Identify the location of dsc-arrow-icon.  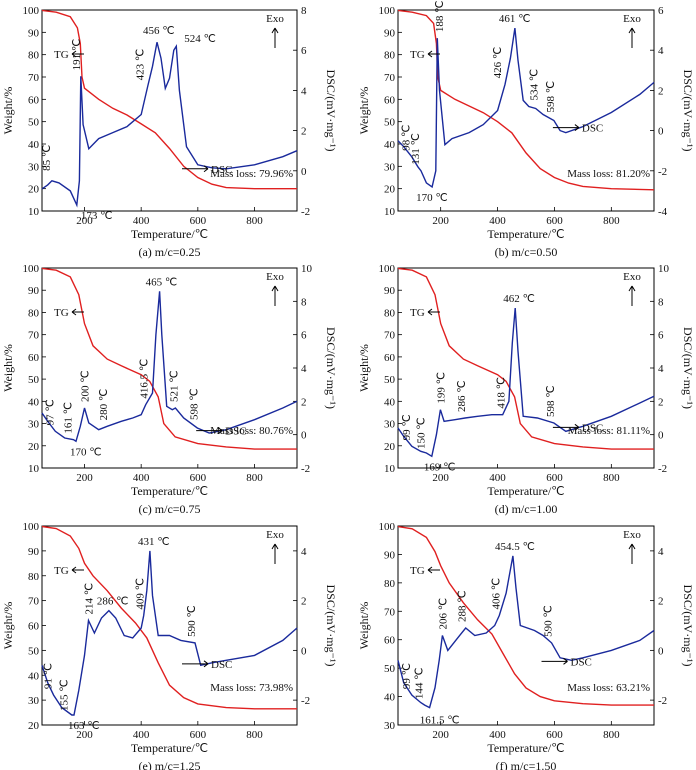
(566, 127).